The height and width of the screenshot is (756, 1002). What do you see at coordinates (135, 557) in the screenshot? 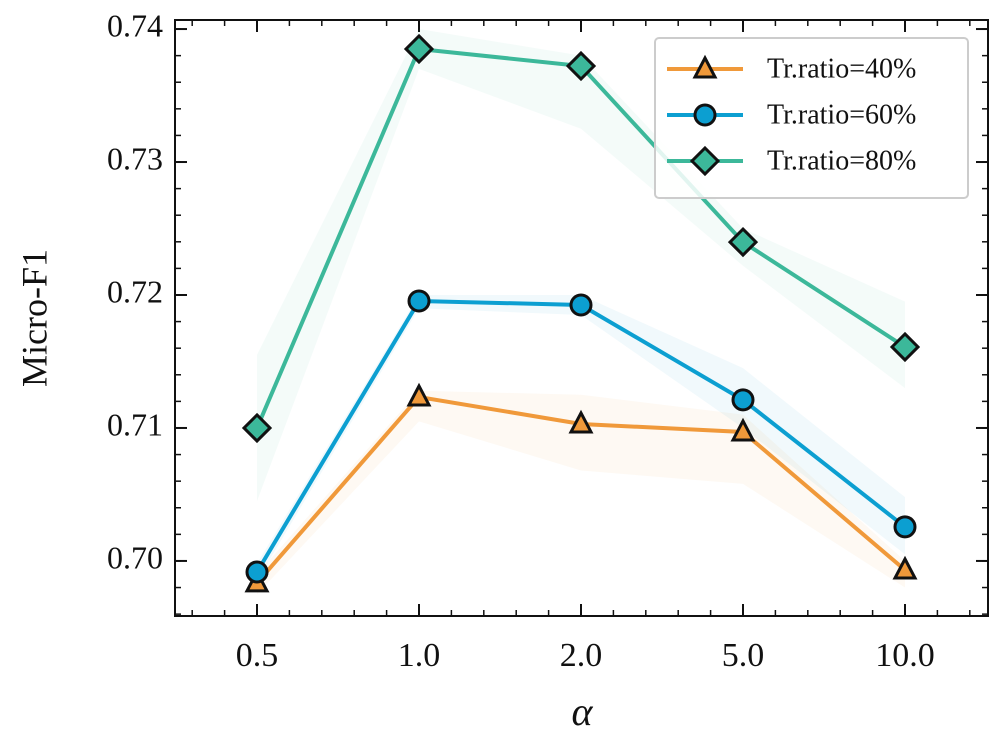
I see `y-tick-label: 0.70` at bounding box center [135, 557].